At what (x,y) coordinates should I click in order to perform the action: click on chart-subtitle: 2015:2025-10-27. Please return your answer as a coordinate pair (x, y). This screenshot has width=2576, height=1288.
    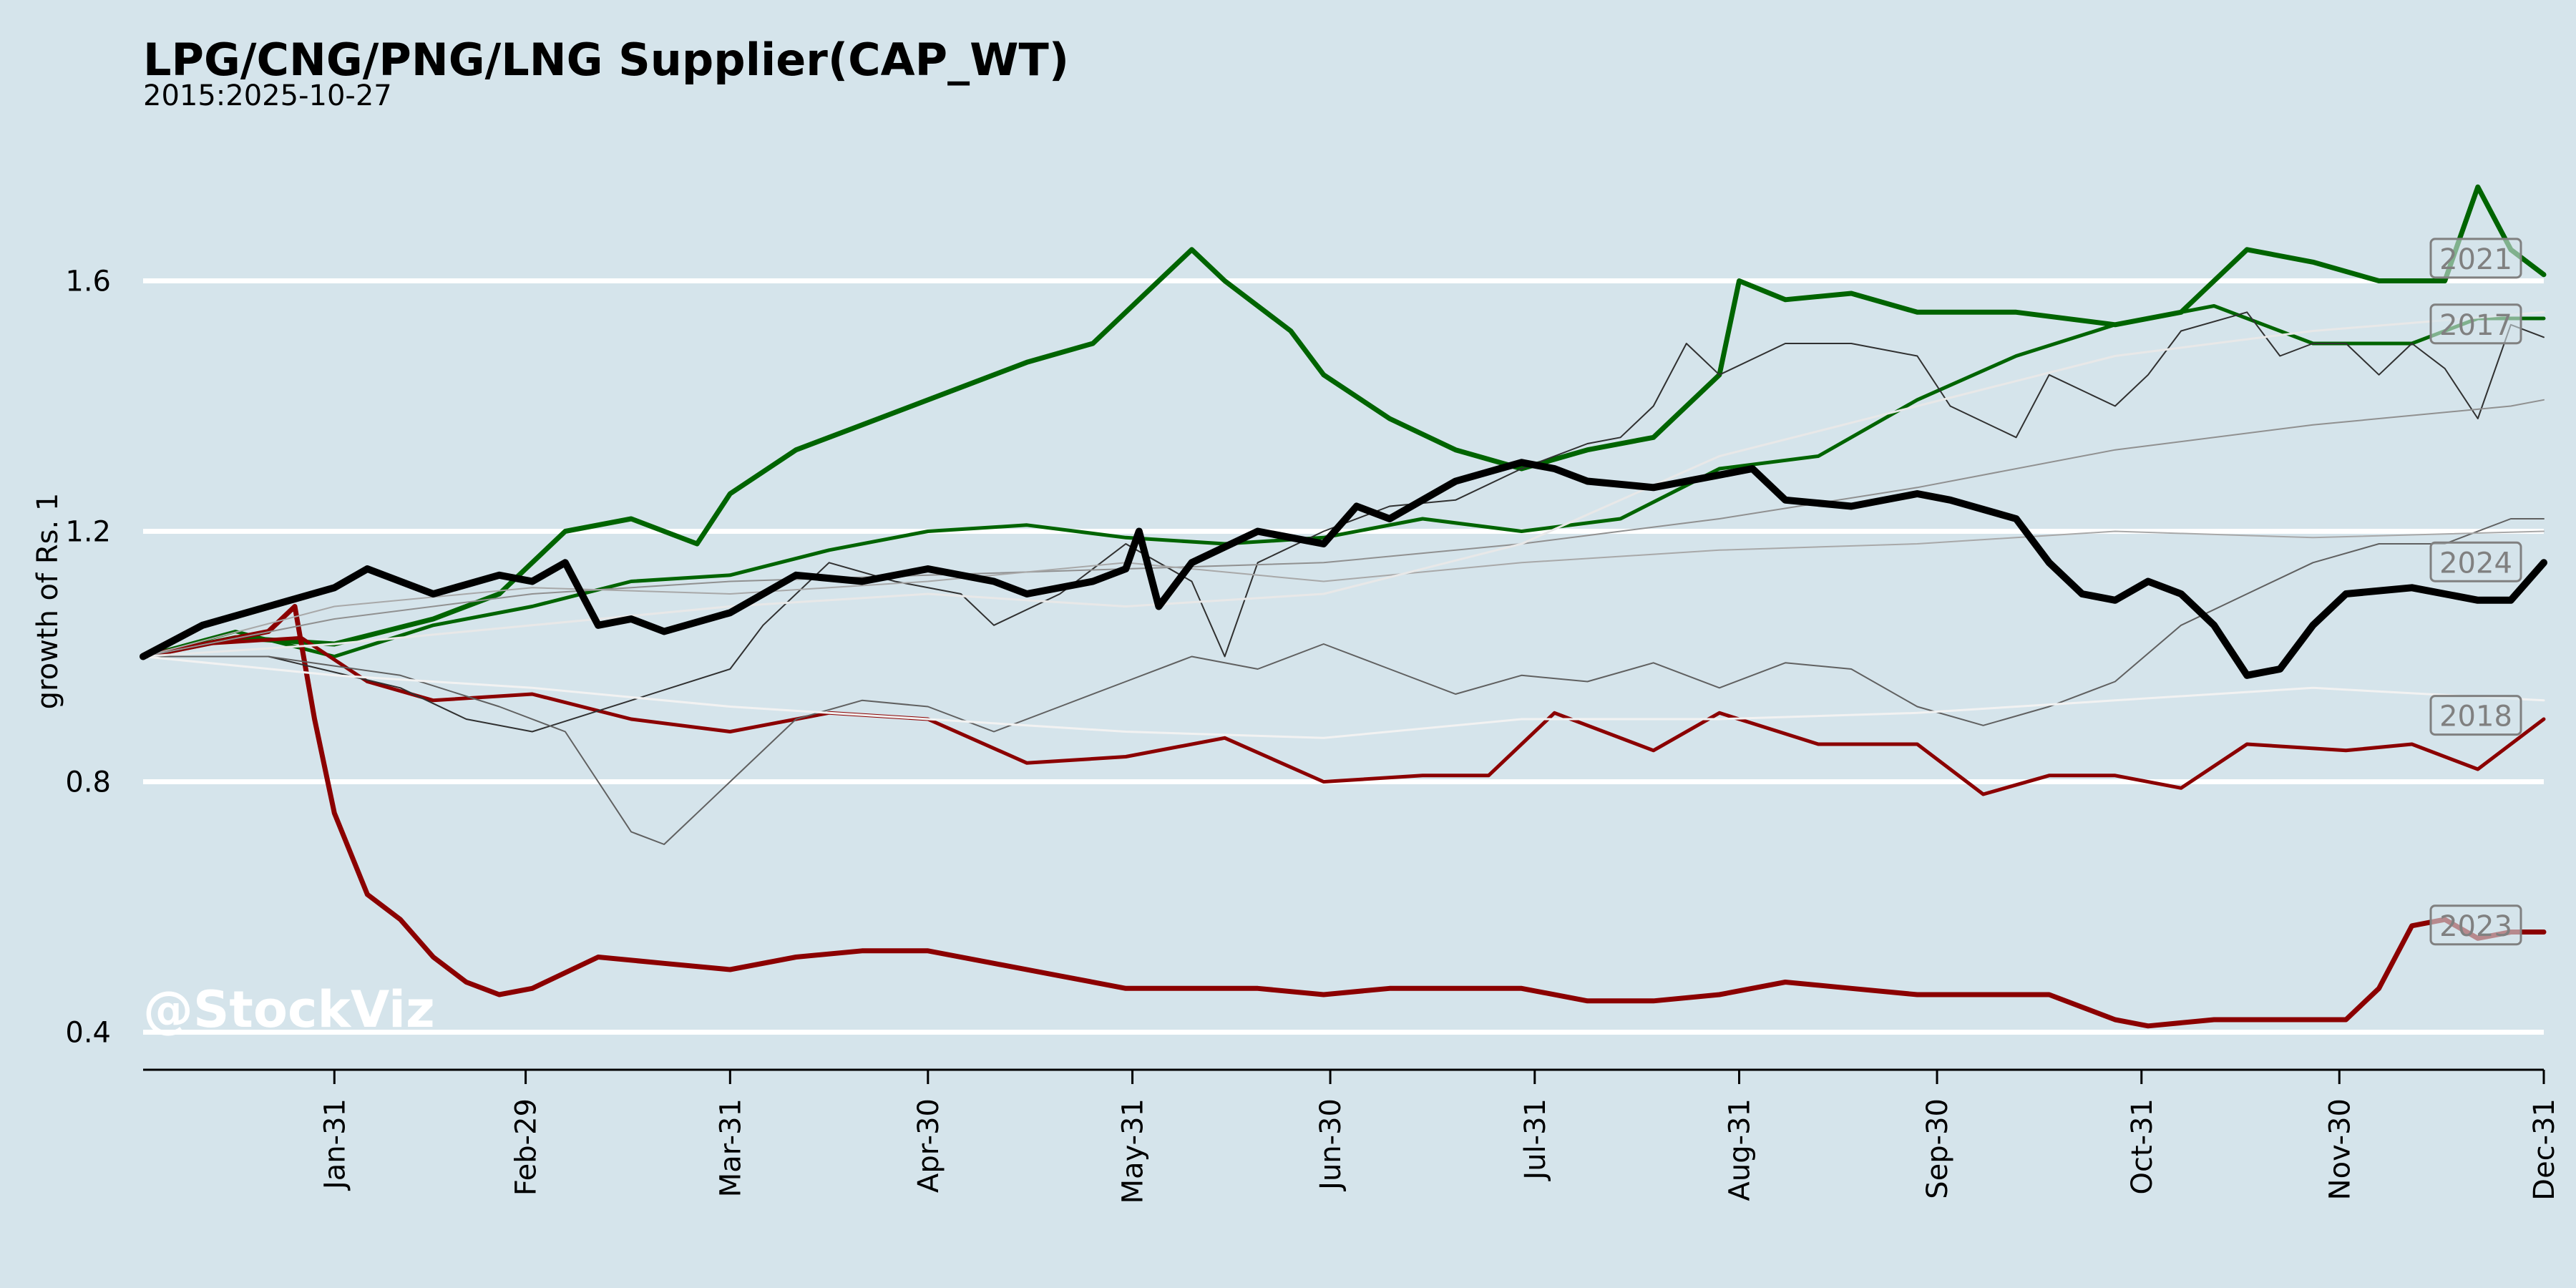
    Looking at the image, I should click on (267, 95).